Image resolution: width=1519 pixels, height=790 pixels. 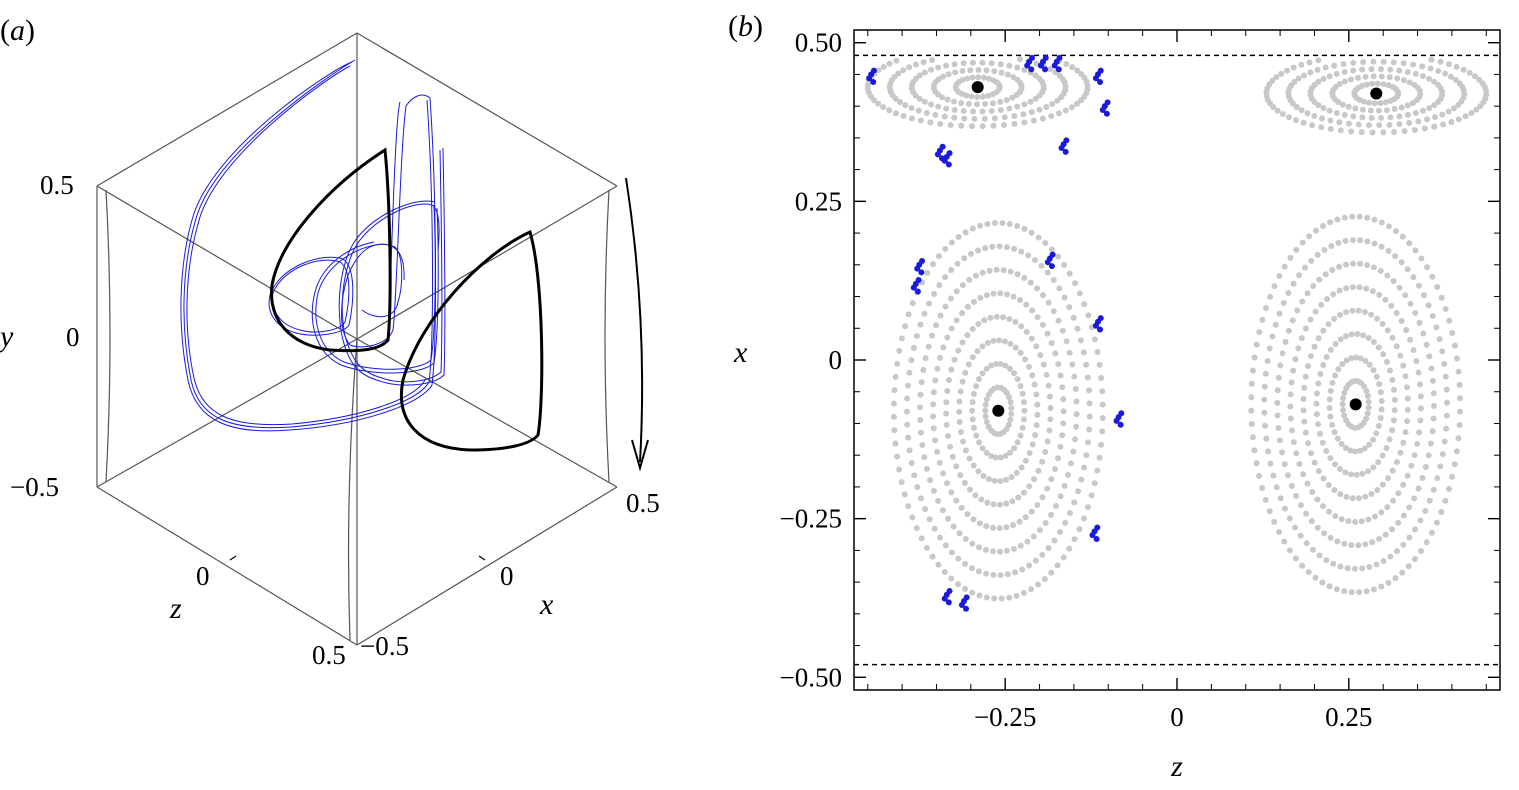 I want to click on box-edge-curved, so click(x=352, y=489).